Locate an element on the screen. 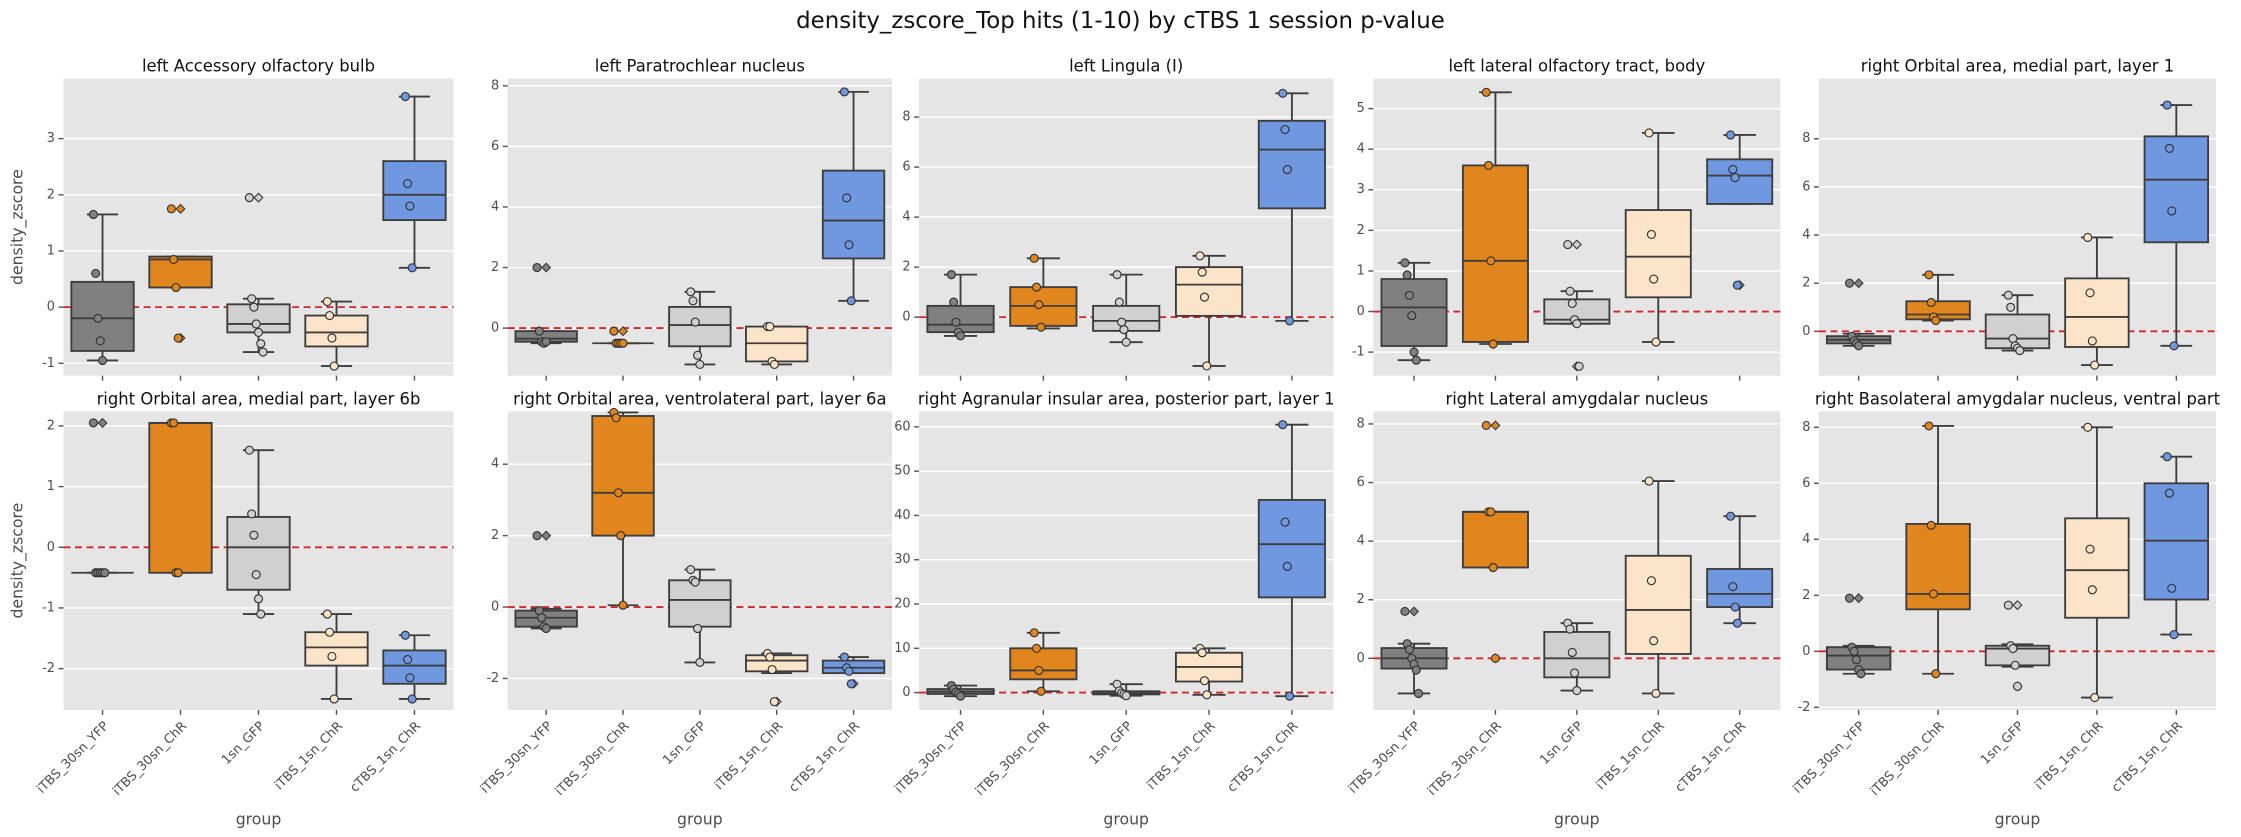 The image size is (2241, 837). y-tick-label: 40 is located at coordinates (902, 515).